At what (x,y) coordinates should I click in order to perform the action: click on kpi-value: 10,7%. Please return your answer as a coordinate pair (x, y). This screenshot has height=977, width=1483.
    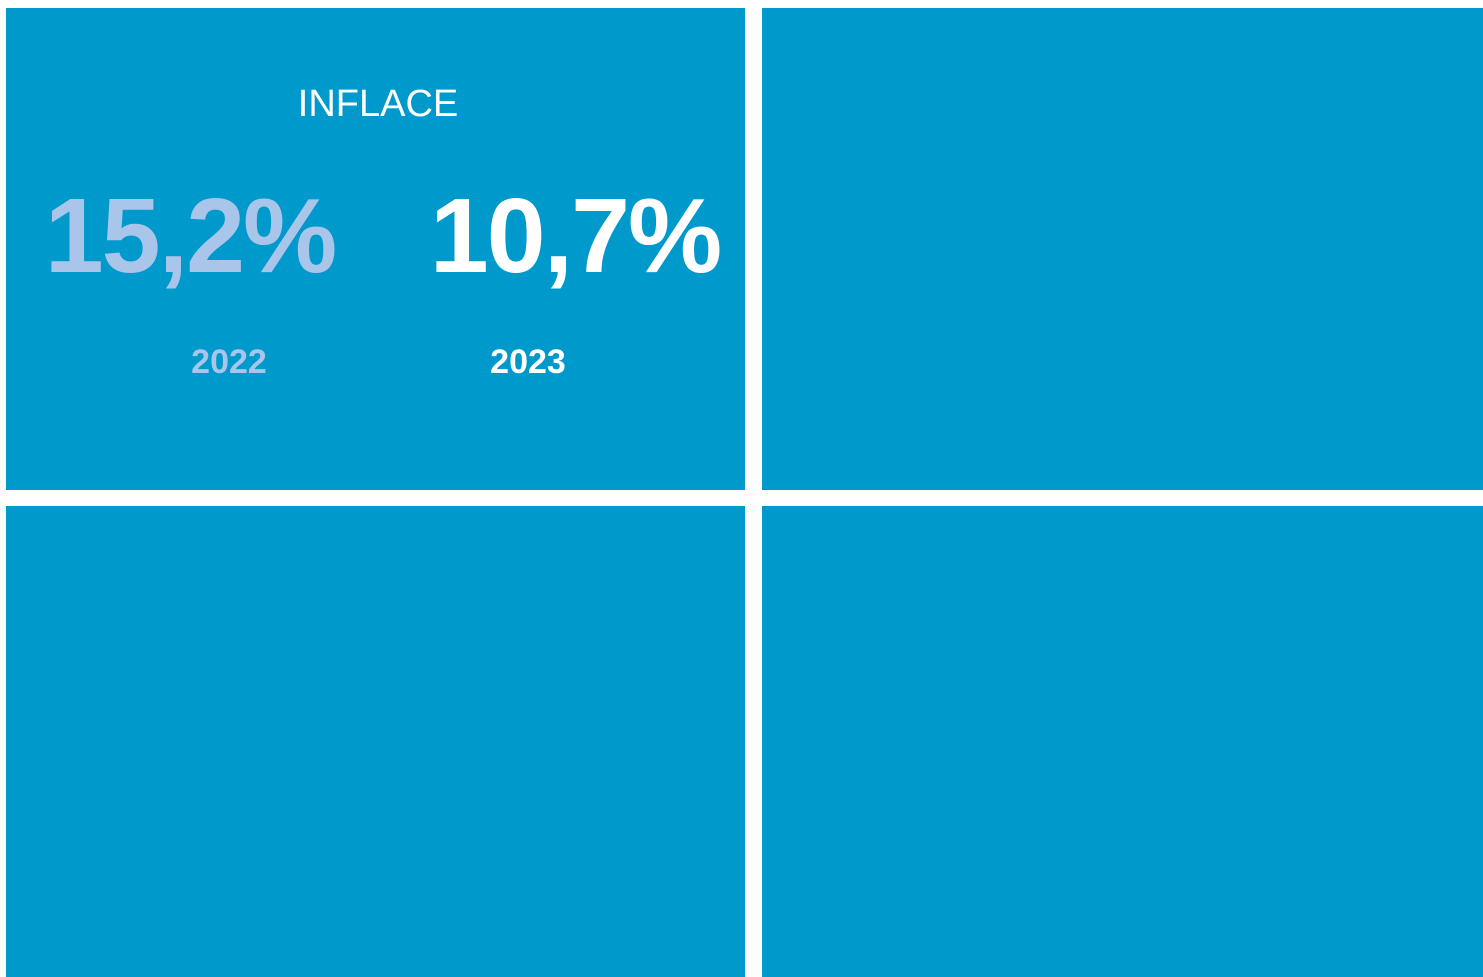
    Looking at the image, I should click on (576, 236).